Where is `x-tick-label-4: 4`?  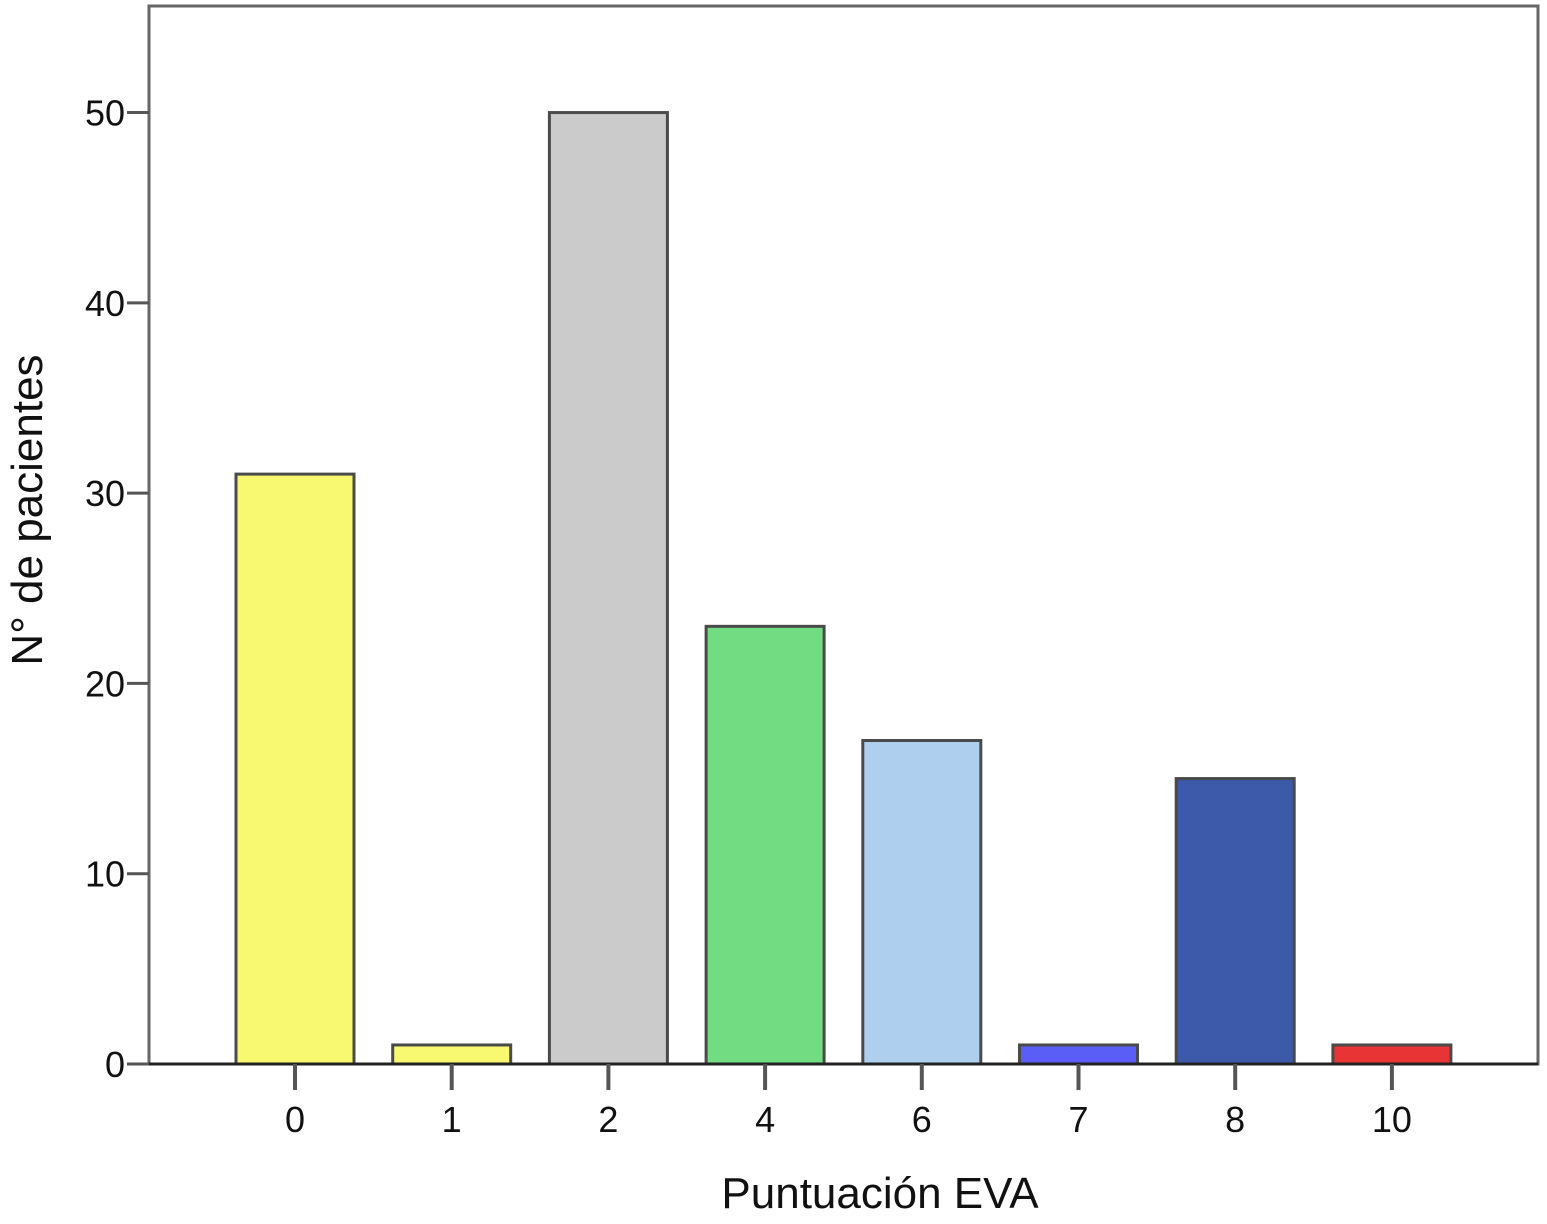 x-tick-label-4: 4 is located at coordinates (765, 1119).